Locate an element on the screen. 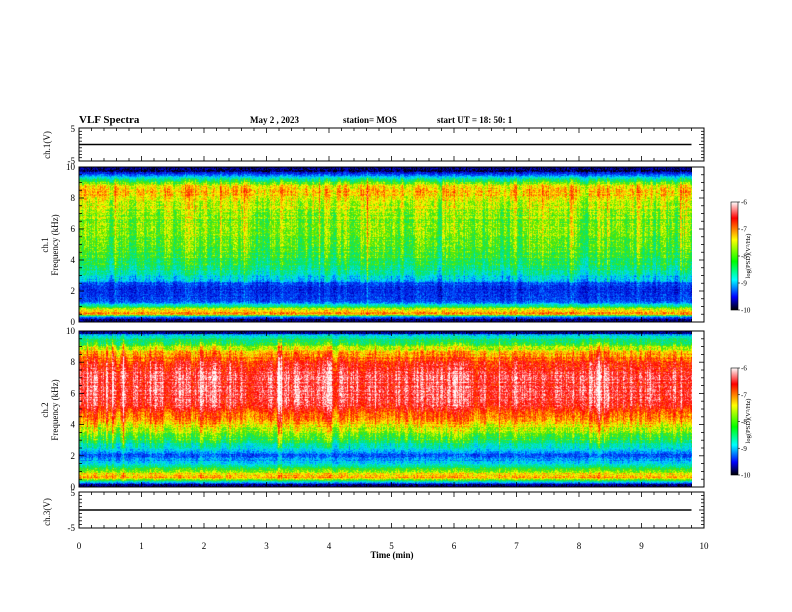 Image resolution: width=792 pixels, height=612 pixels. colorbars: -6 -7 -8 -9 -10 -6 -7 -8 -9 -10 is located at coordinates (740, 339).